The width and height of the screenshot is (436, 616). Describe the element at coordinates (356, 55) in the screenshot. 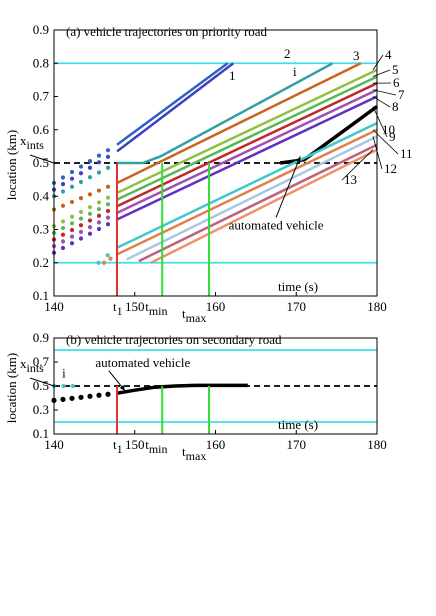

I see `series-label: 3` at that location.